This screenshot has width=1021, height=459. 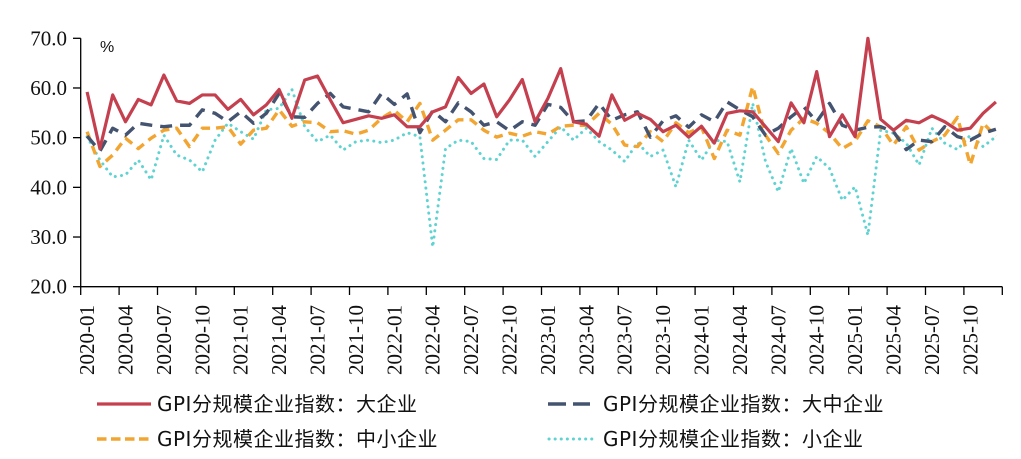 What do you see at coordinates (702, 340) in the screenshot?
I see `x-tick-label: 2024-01` at bounding box center [702, 340].